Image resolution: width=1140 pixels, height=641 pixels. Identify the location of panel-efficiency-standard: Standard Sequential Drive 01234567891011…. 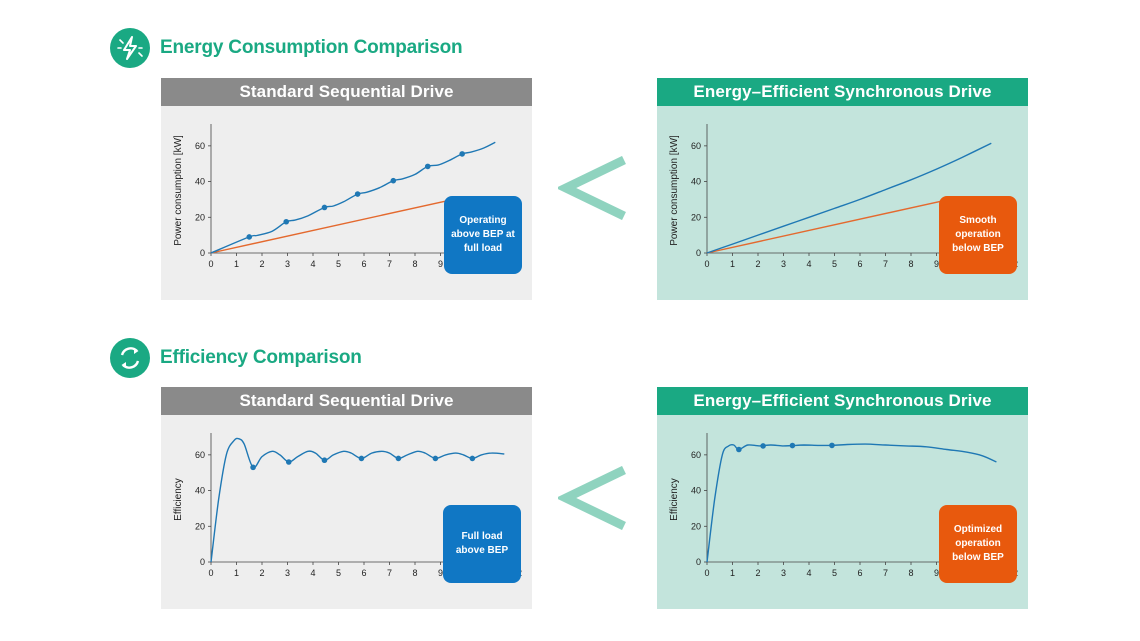
(346, 498).